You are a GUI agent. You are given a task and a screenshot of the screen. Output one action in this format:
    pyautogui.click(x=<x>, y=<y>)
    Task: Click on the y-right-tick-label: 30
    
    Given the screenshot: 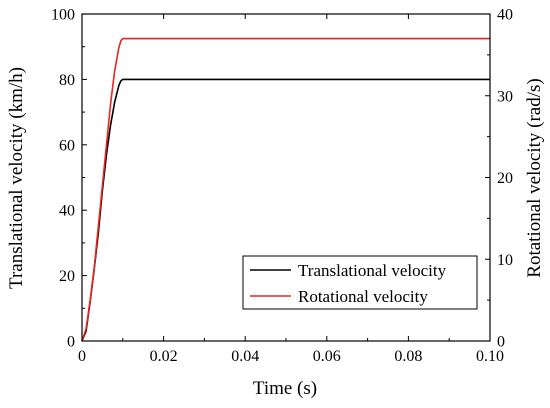 What is the action you would take?
    pyautogui.click(x=505, y=96)
    